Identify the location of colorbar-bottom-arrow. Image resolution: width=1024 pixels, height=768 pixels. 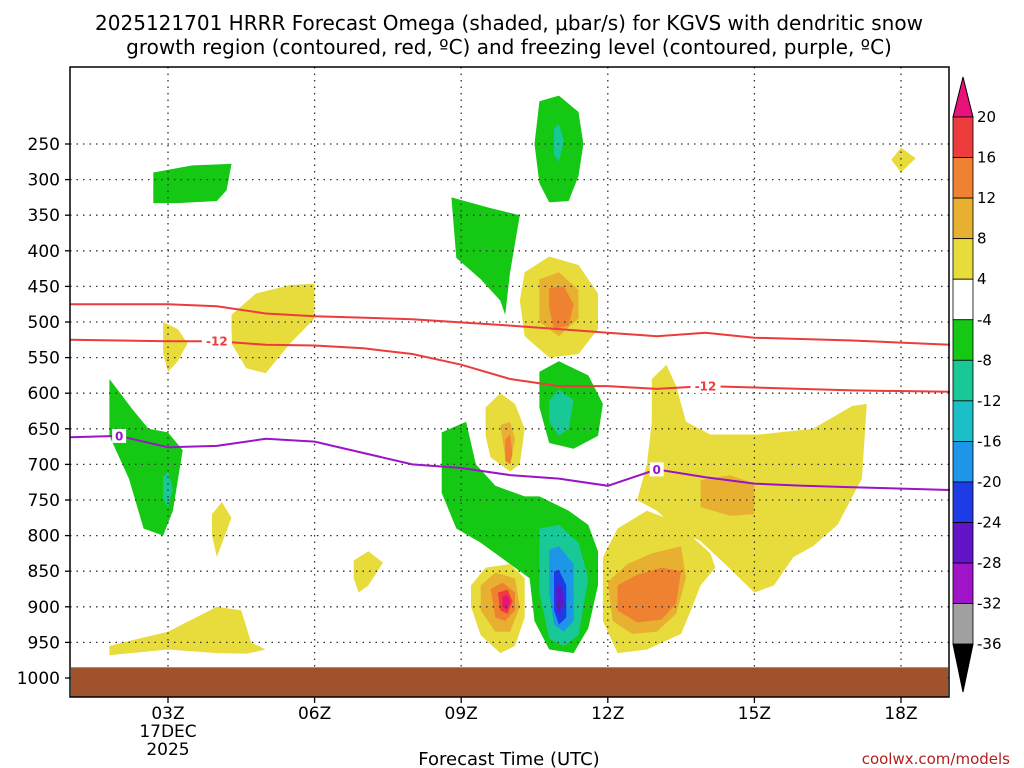
(963, 668).